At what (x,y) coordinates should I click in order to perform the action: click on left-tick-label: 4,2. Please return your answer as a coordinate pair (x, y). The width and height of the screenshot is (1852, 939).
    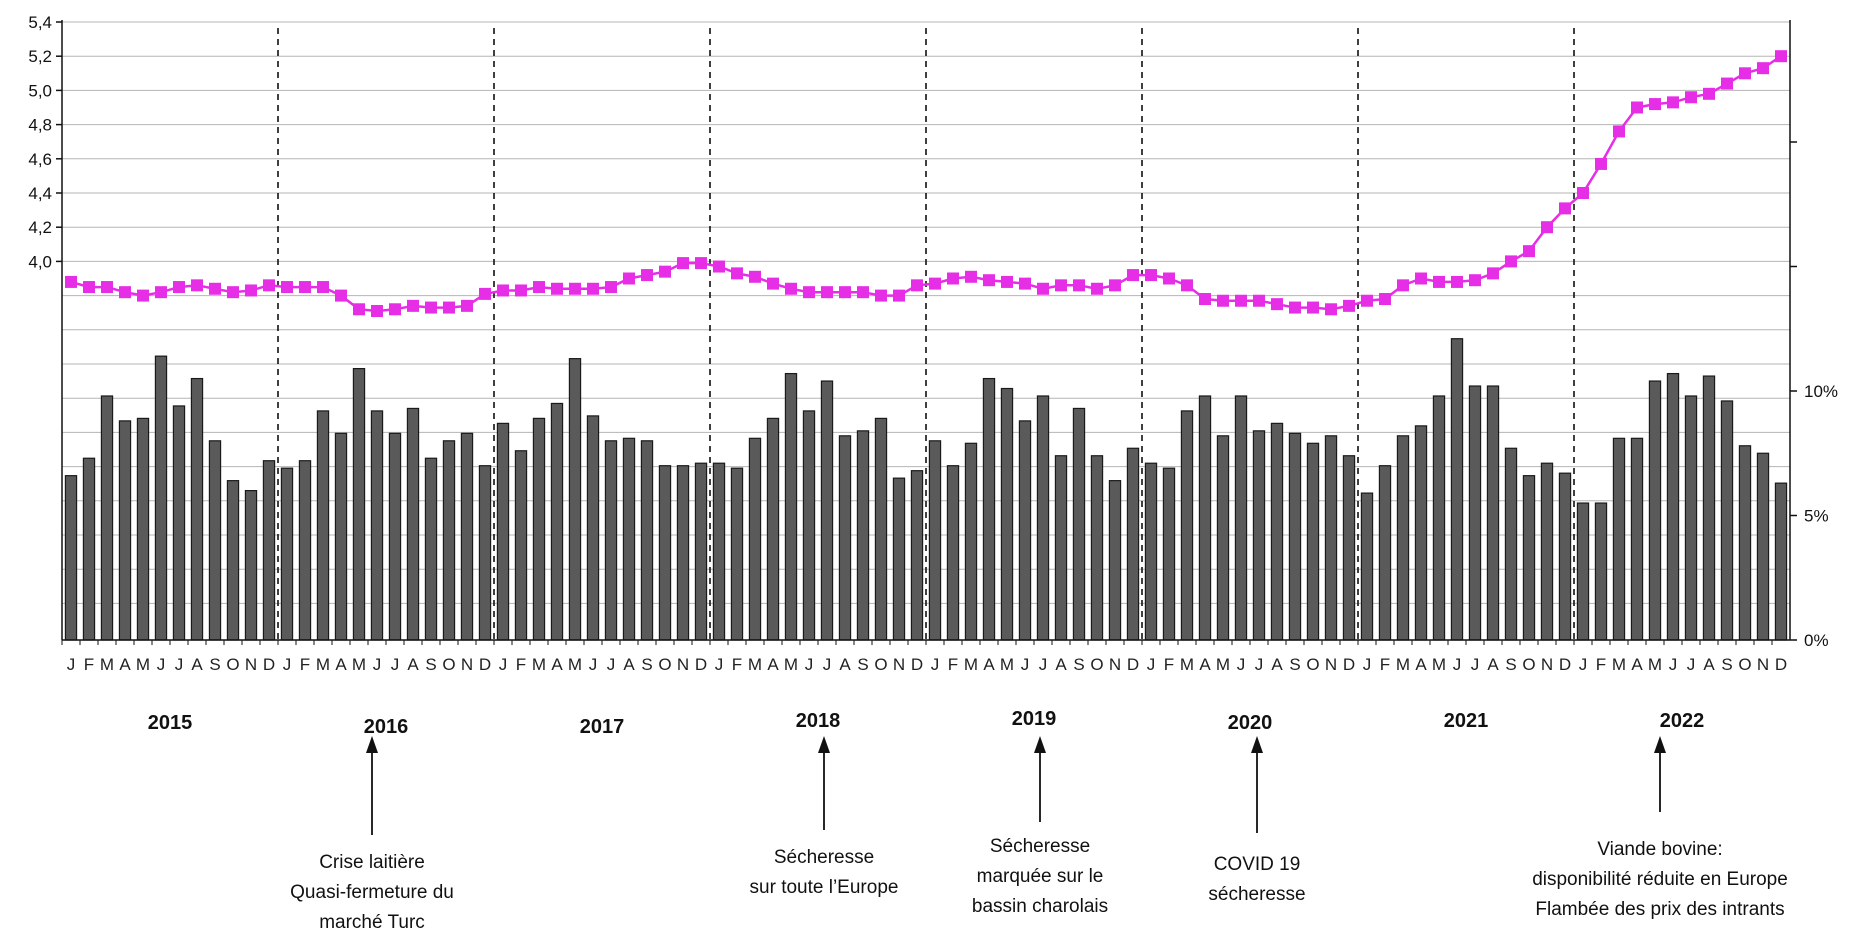
    Looking at the image, I should click on (40, 227).